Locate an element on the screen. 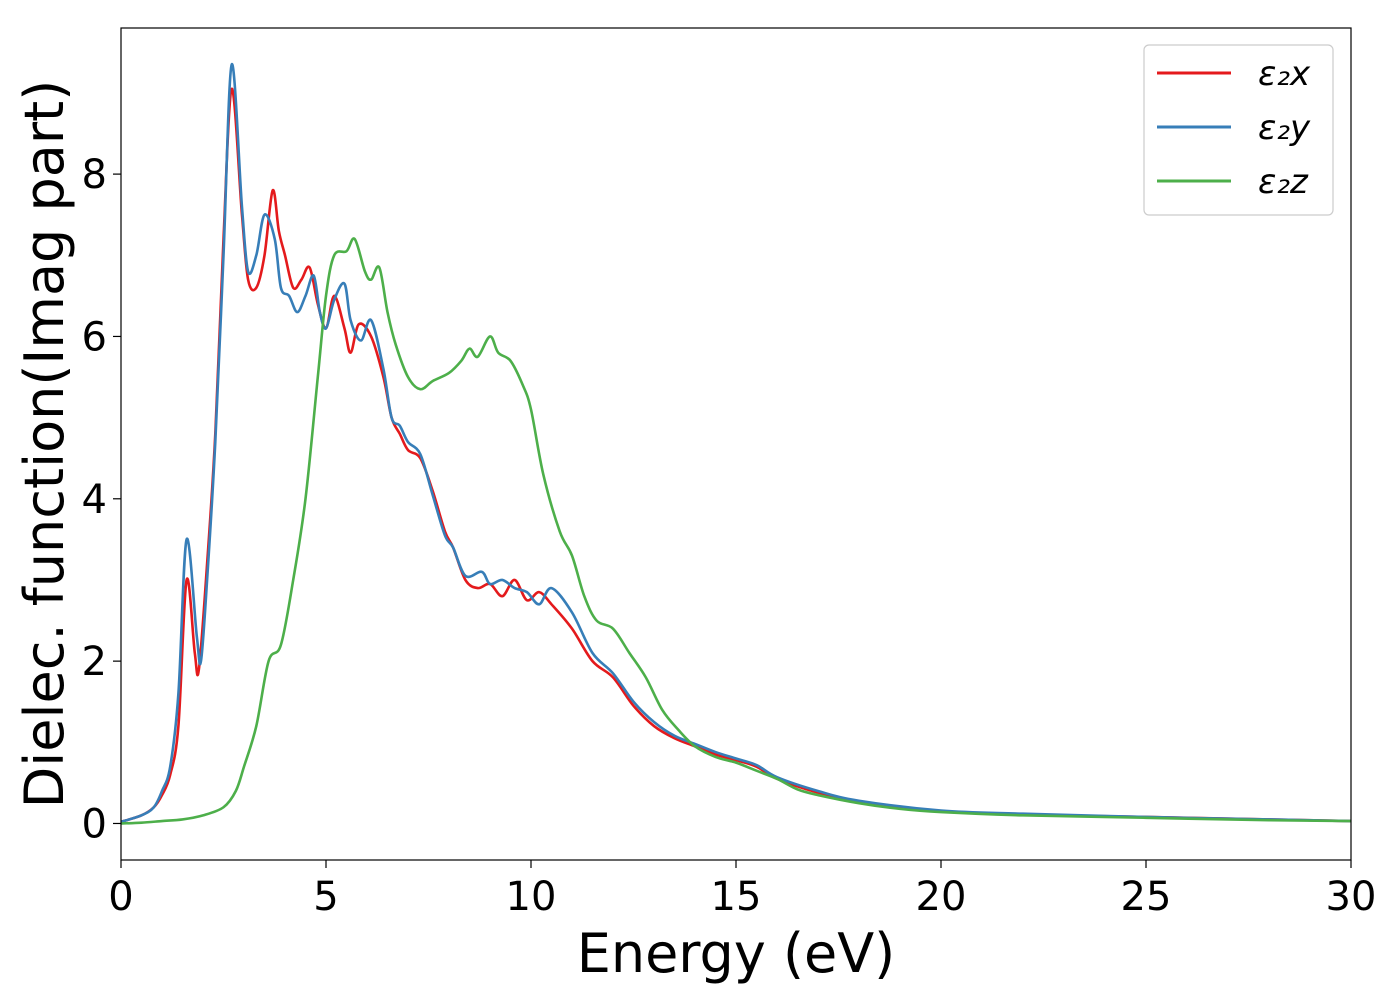 Image resolution: width=1400 pixels, height=1000 pixels. x-tick-label: 5 is located at coordinates (325, 897).